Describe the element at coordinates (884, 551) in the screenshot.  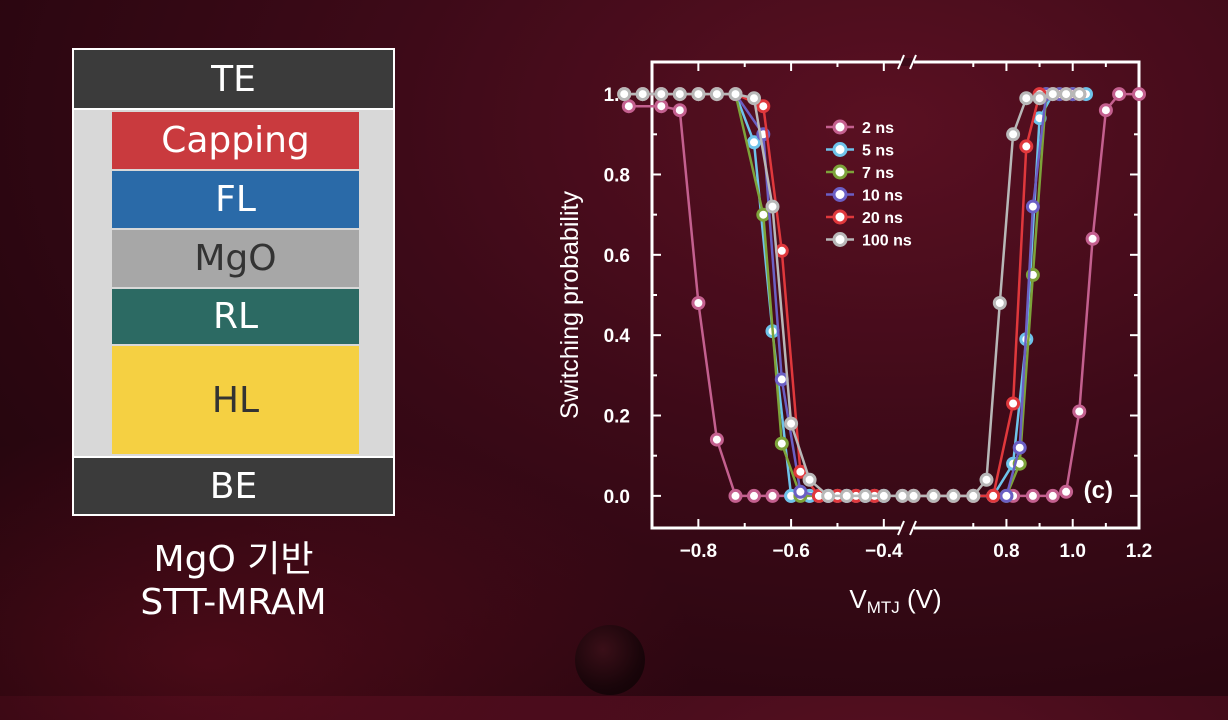
I see `x-tick-label: −0.4` at that location.